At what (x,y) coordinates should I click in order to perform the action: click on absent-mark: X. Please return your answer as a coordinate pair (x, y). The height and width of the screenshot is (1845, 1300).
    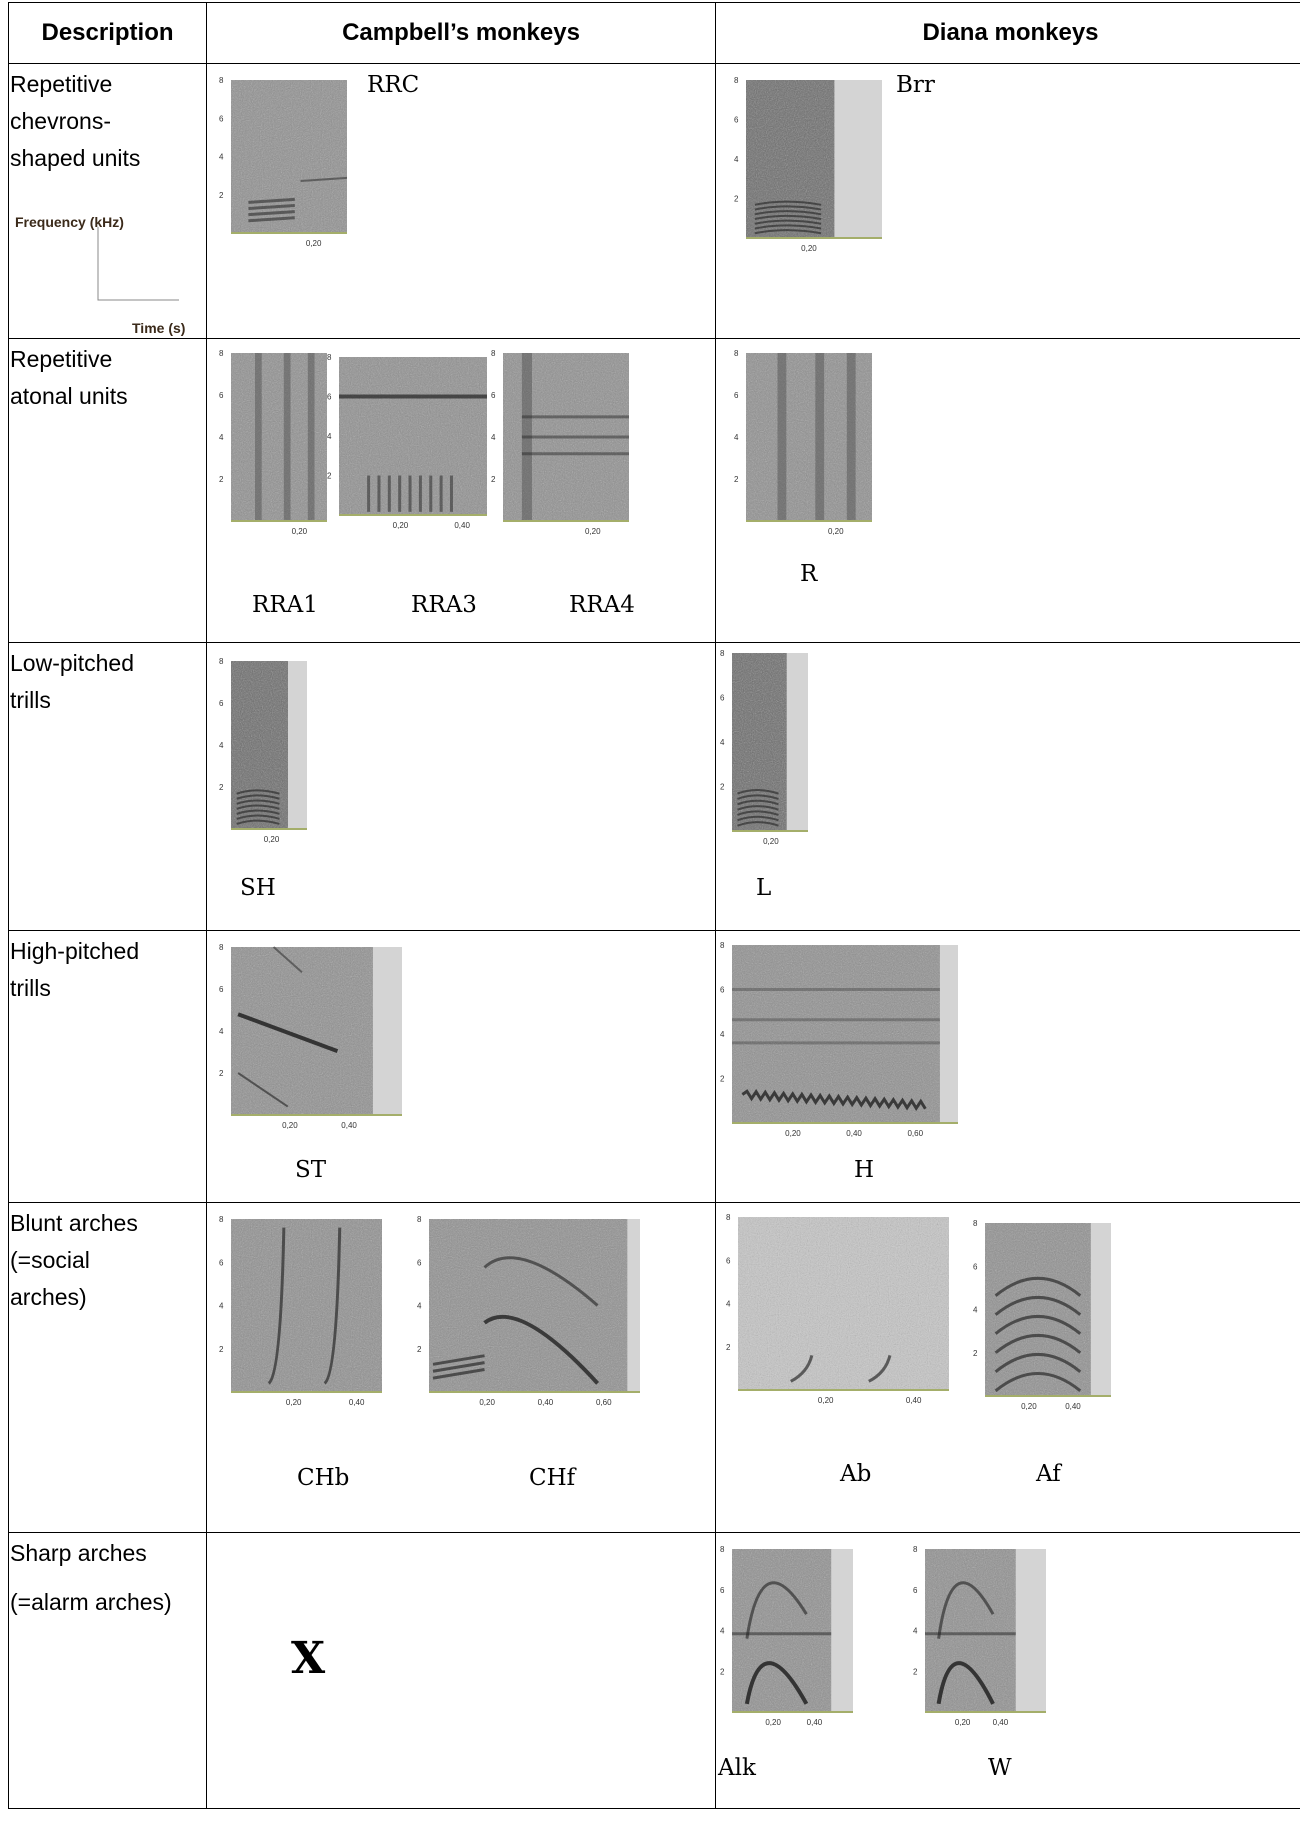
    Looking at the image, I should click on (308, 1658).